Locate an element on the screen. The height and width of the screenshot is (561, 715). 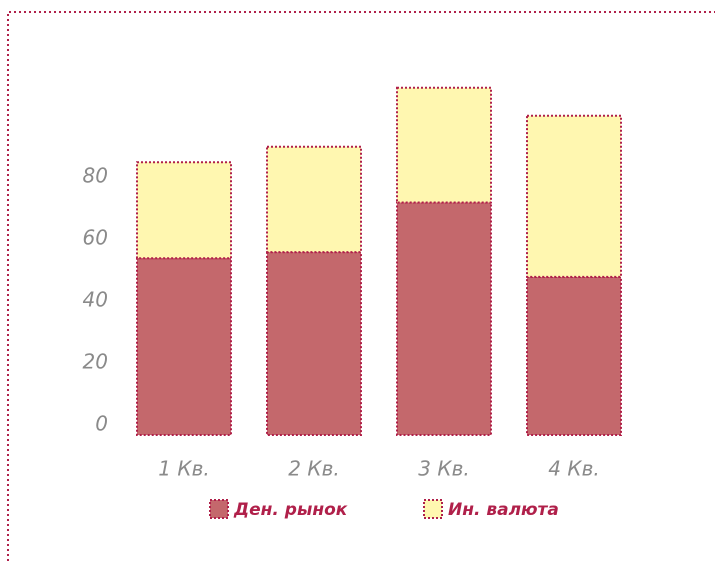
y-tick-label: 0 is located at coordinates (101, 424).